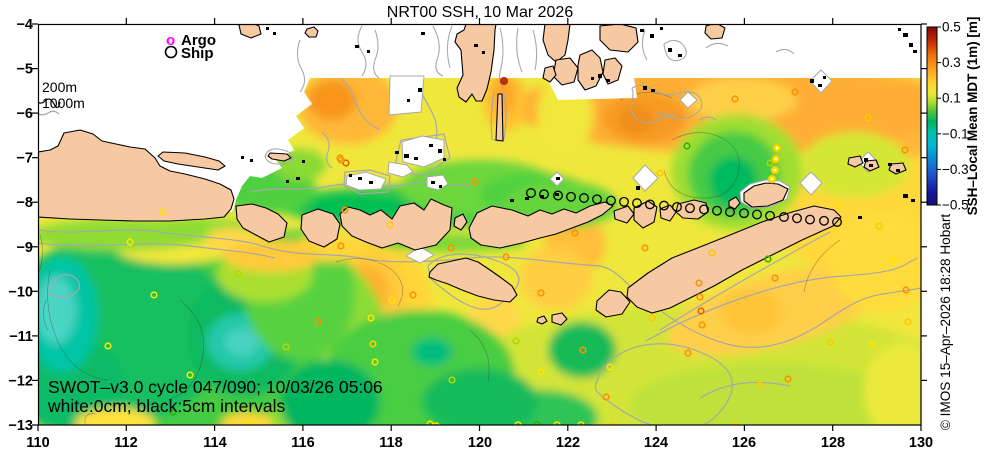  I want to click on svg-text: −9, so click(24, 248).